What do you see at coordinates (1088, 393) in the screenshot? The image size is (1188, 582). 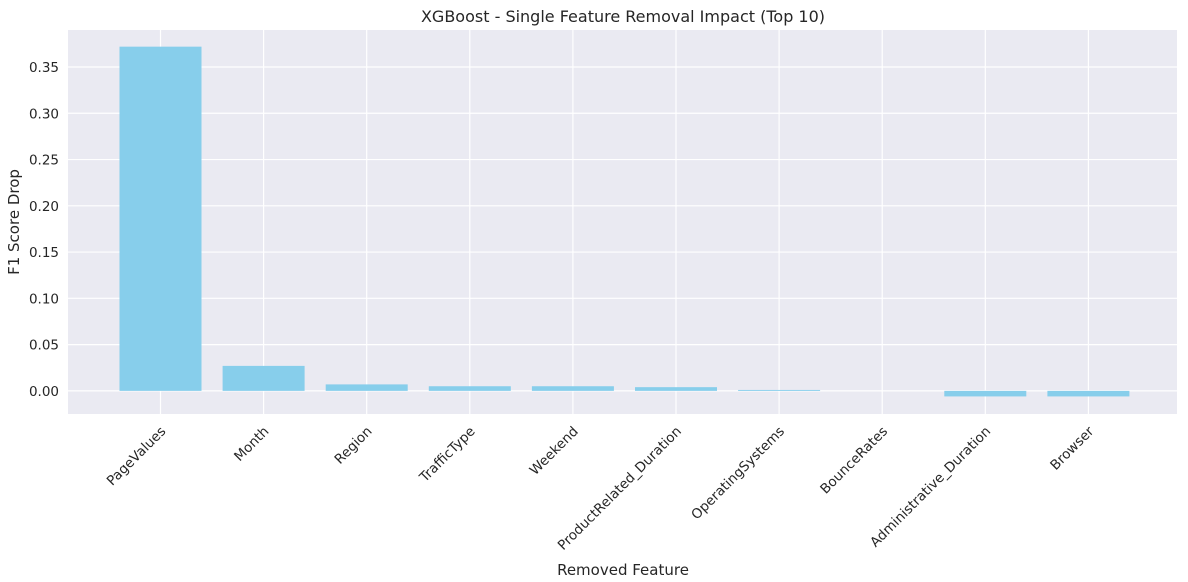 I see `bar-browser` at bounding box center [1088, 393].